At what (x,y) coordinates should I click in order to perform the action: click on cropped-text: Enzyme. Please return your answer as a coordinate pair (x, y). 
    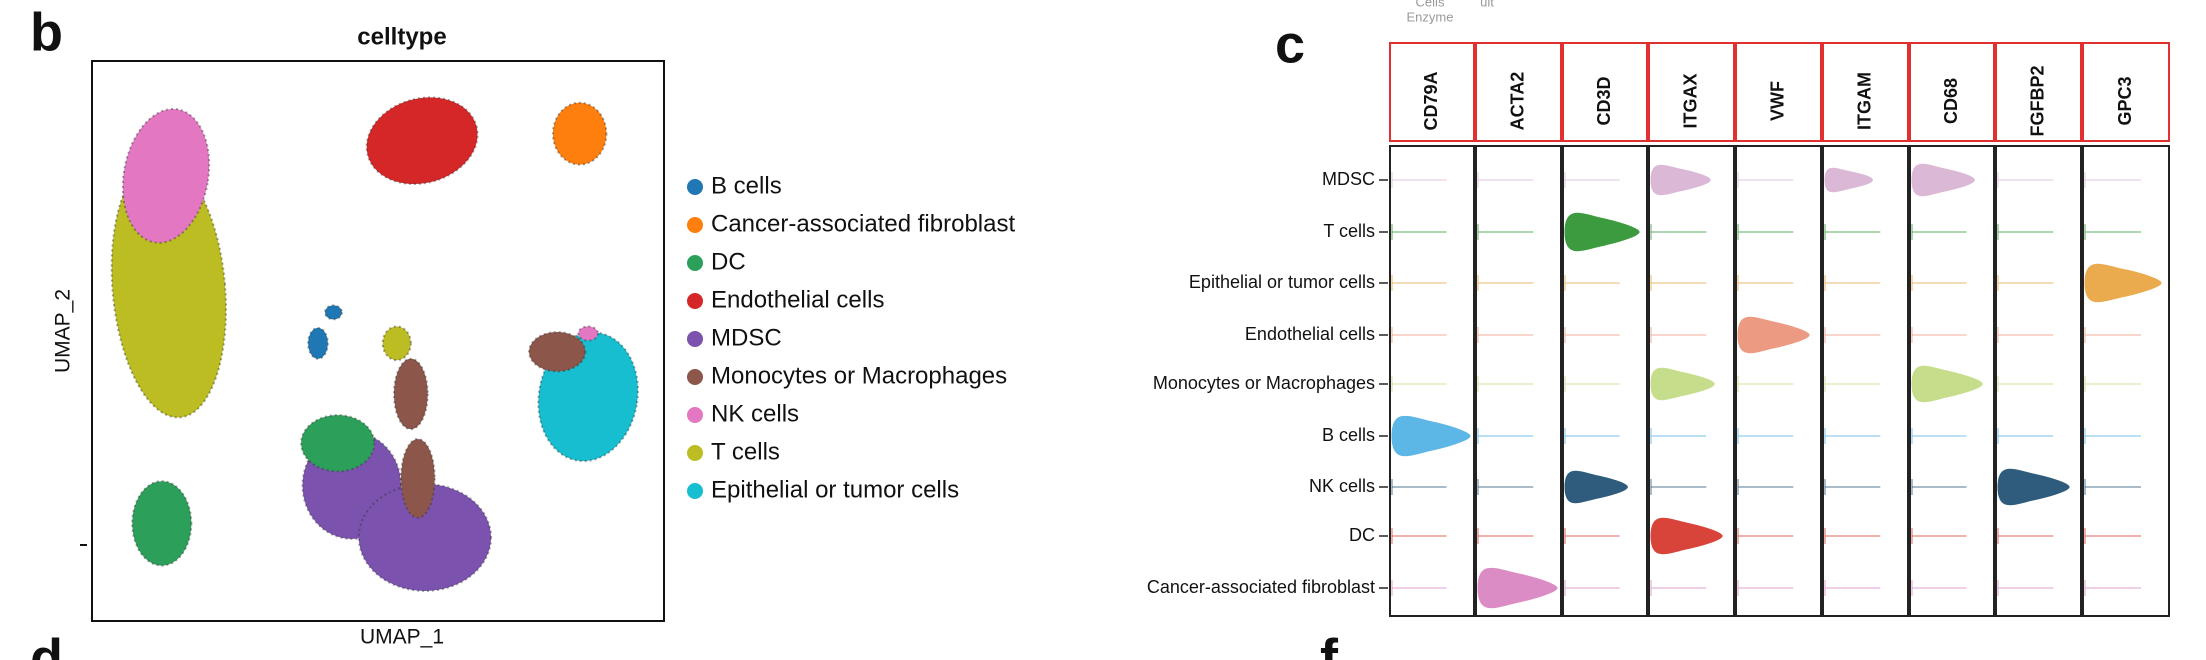
    Looking at the image, I should click on (1430, 16).